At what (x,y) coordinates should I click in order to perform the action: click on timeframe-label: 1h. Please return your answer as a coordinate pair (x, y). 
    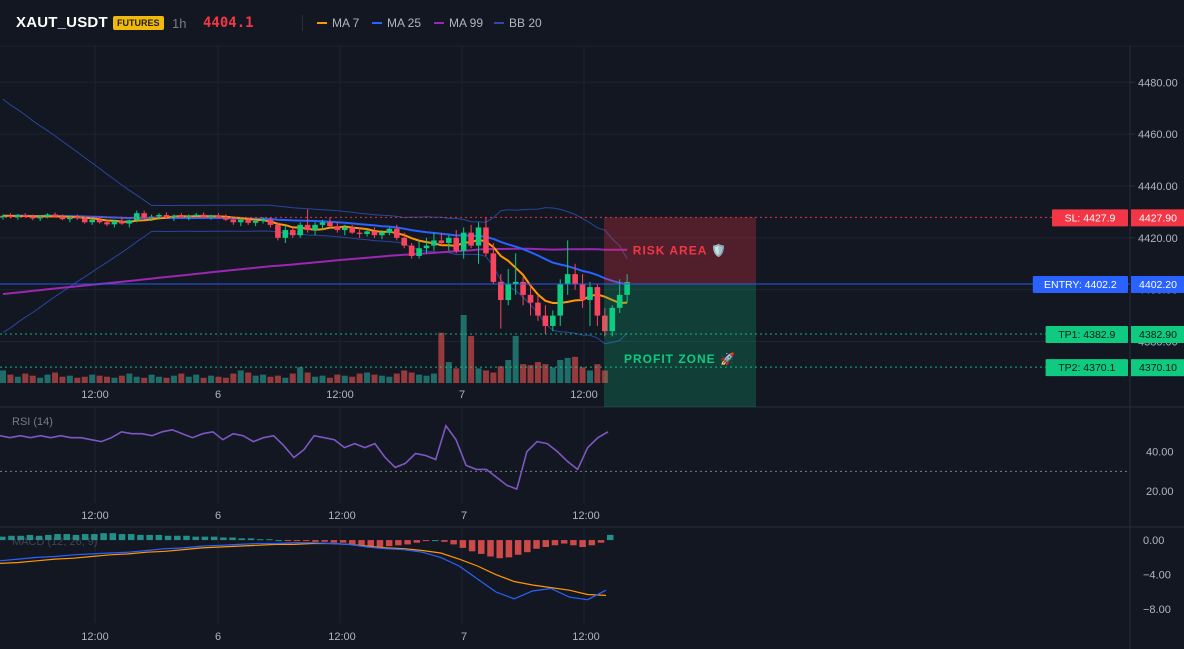
    Looking at the image, I should click on (179, 23).